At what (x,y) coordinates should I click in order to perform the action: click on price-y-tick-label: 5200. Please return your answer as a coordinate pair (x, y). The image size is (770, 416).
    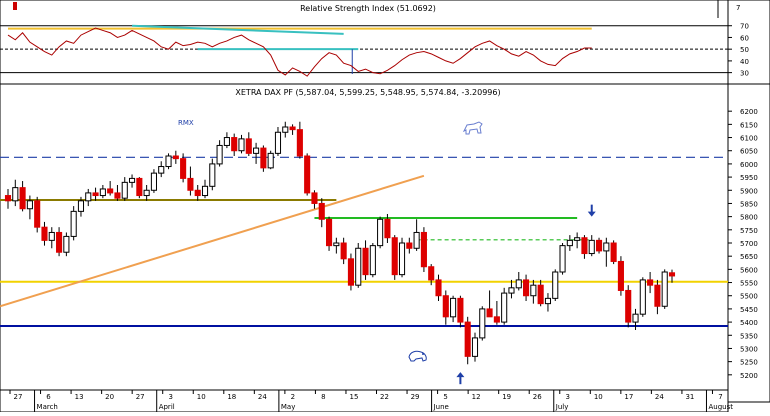
    Looking at the image, I should click on (749, 376).